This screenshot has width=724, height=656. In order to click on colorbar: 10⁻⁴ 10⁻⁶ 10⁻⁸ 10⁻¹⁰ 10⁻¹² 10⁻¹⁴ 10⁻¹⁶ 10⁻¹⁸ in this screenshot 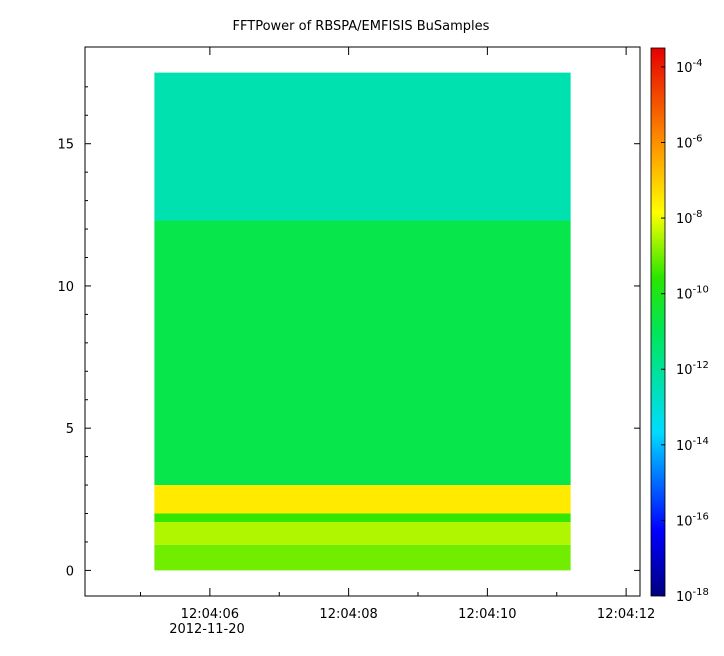, I will do `click(679, 326)`.